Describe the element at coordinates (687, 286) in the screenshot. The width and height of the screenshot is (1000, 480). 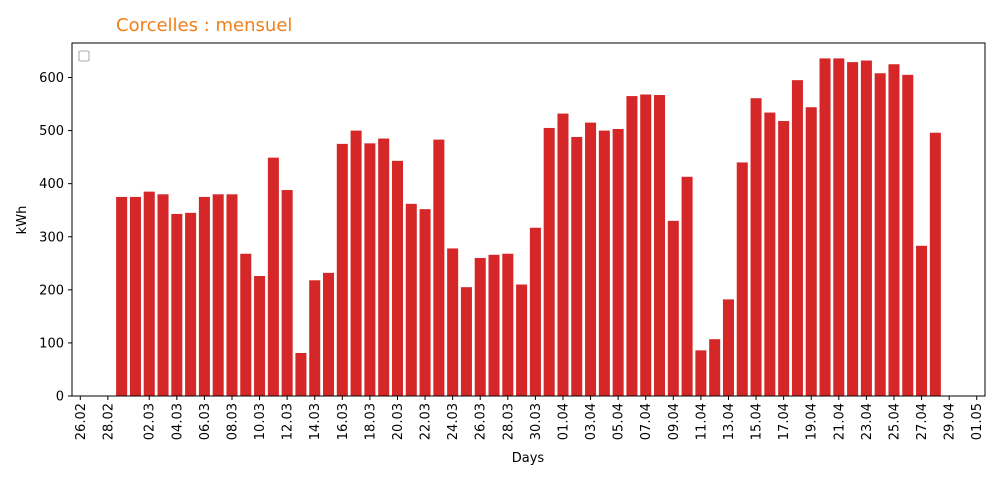
I see `bar-10.04` at that location.